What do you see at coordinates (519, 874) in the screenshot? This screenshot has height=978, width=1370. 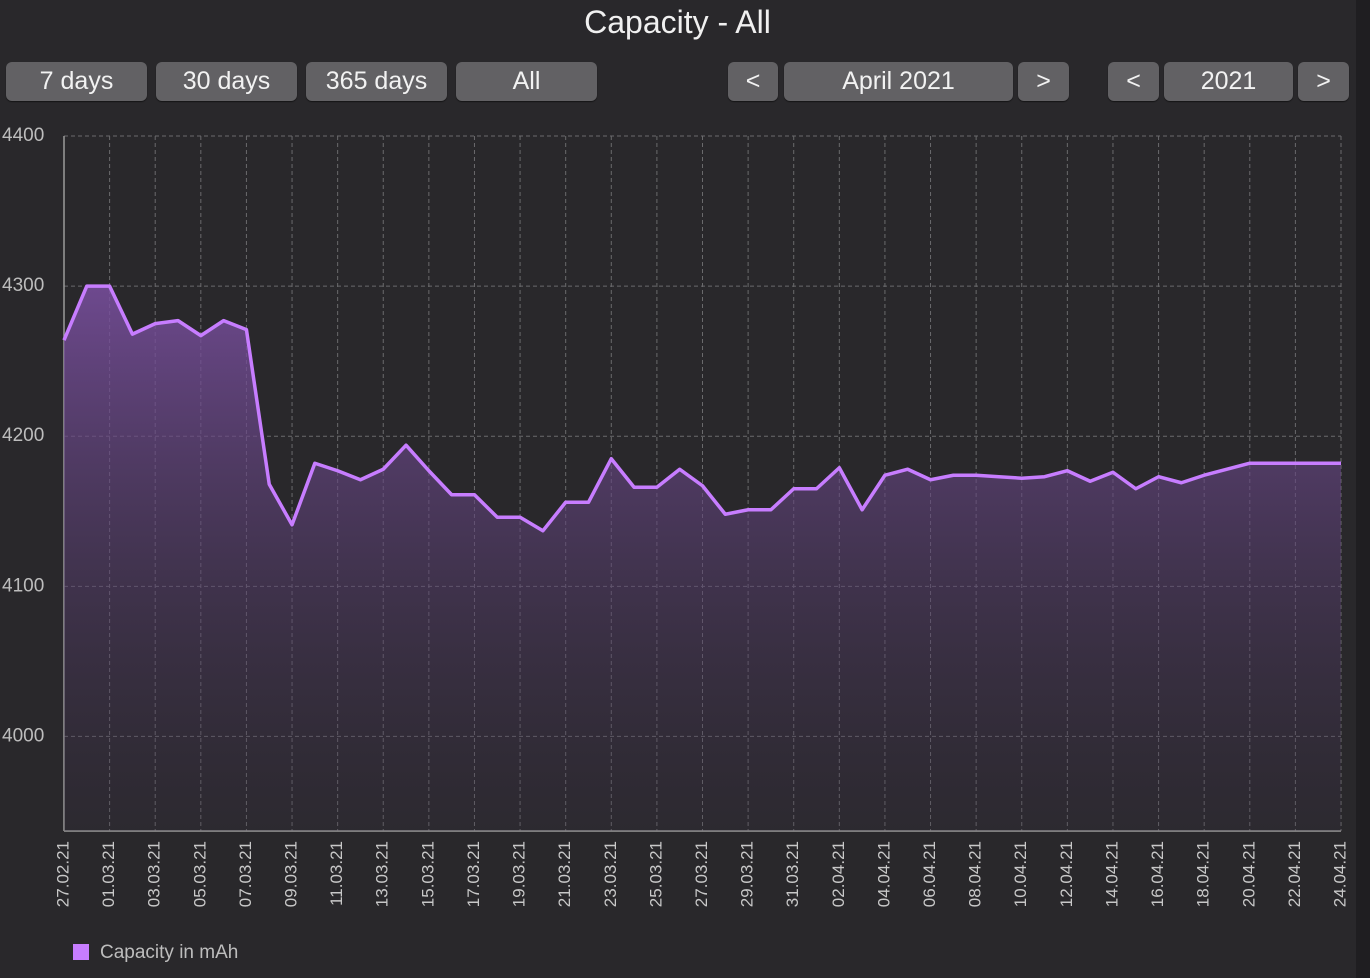 I see `x-tick-label: 19.03.21` at bounding box center [519, 874].